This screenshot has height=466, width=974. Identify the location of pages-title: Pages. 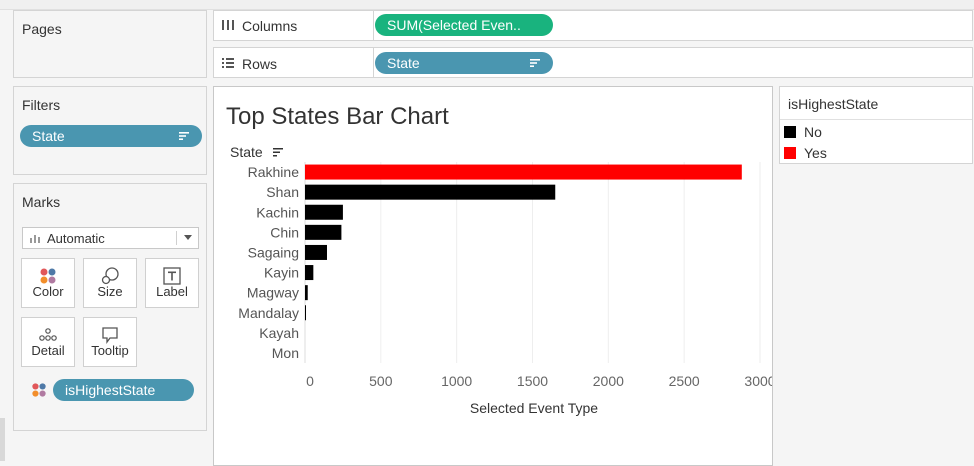
(42, 29).